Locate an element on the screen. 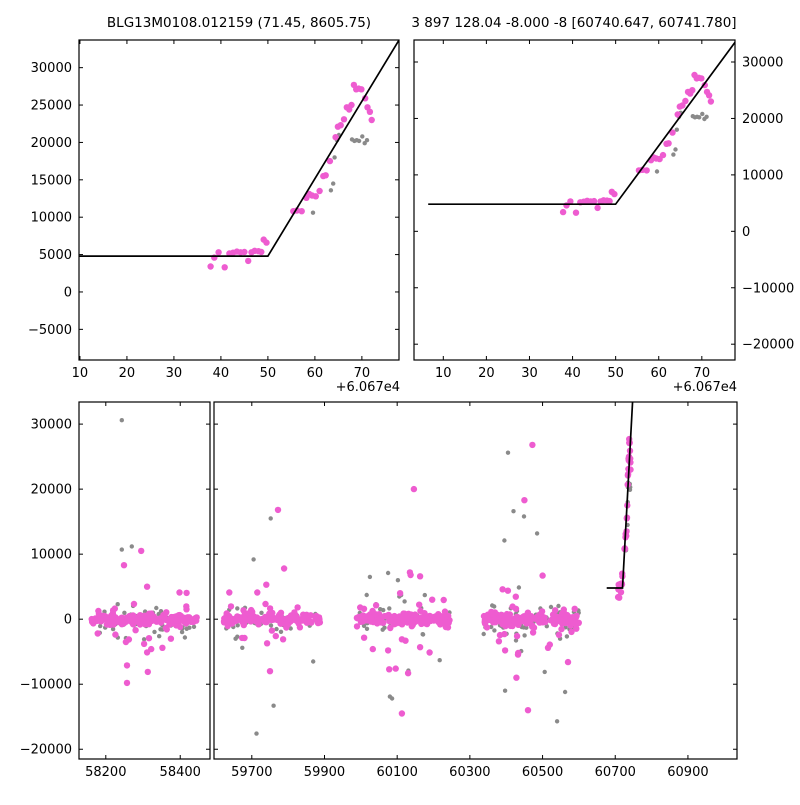  top-left-plot-y-tick-label: −5000 is located at coordinates (50, 330).